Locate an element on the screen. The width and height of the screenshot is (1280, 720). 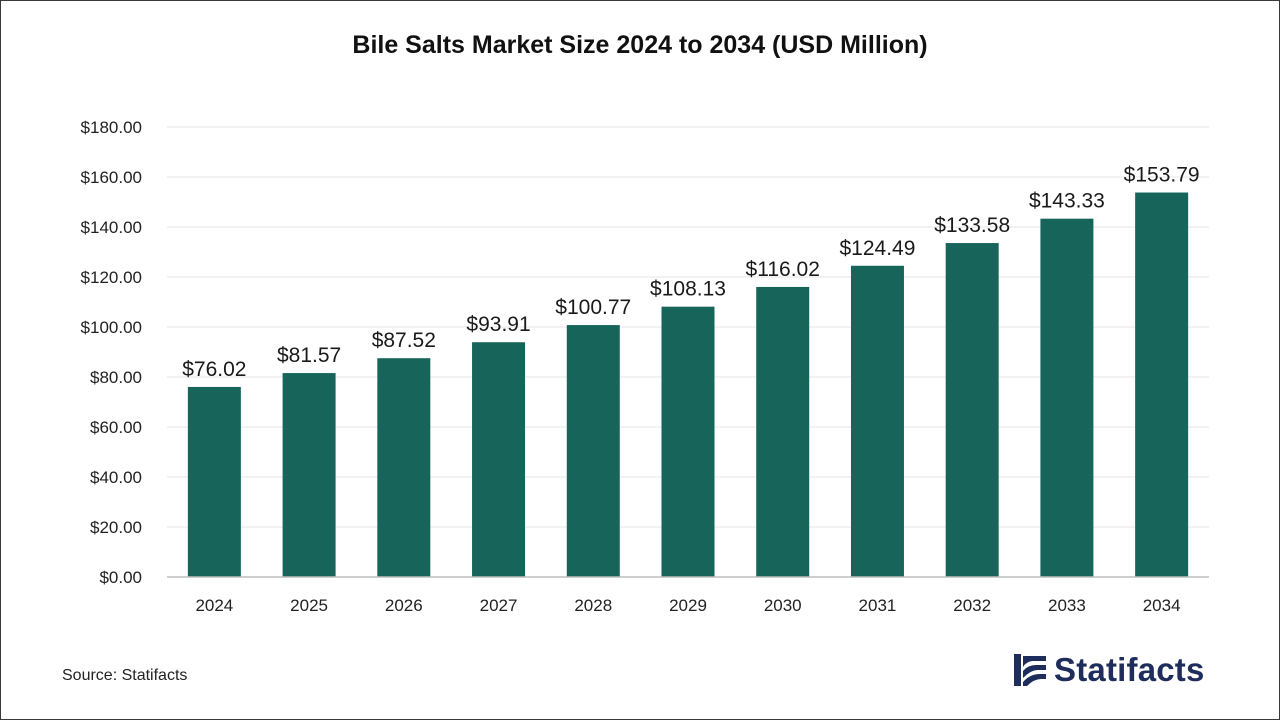
data-label: $133.58 is located at coordinates (972, 225).